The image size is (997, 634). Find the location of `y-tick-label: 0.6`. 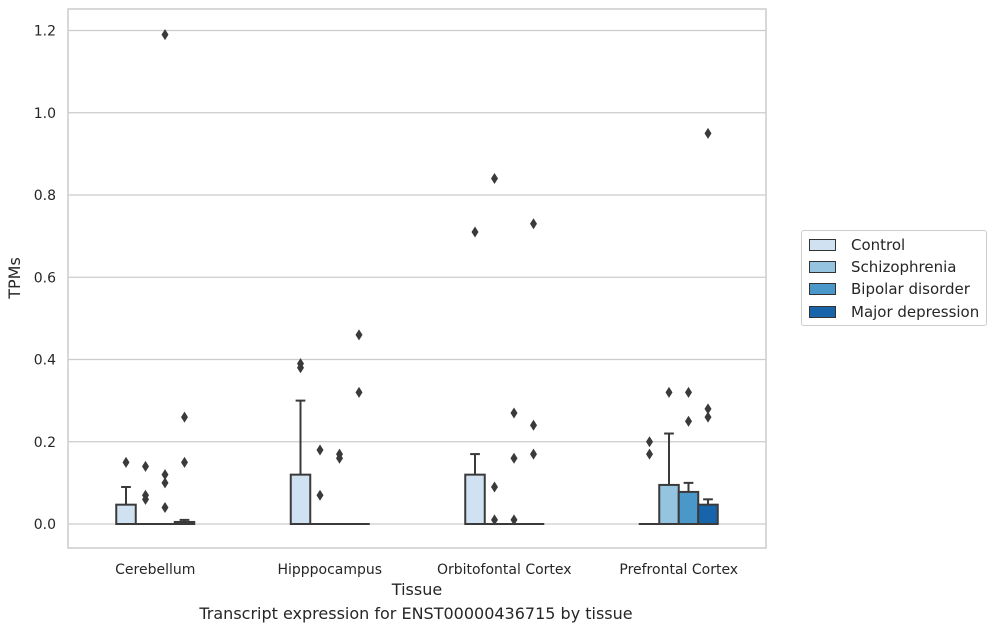

y-tick-label: 0.6 is located at coordinates (45, 278).